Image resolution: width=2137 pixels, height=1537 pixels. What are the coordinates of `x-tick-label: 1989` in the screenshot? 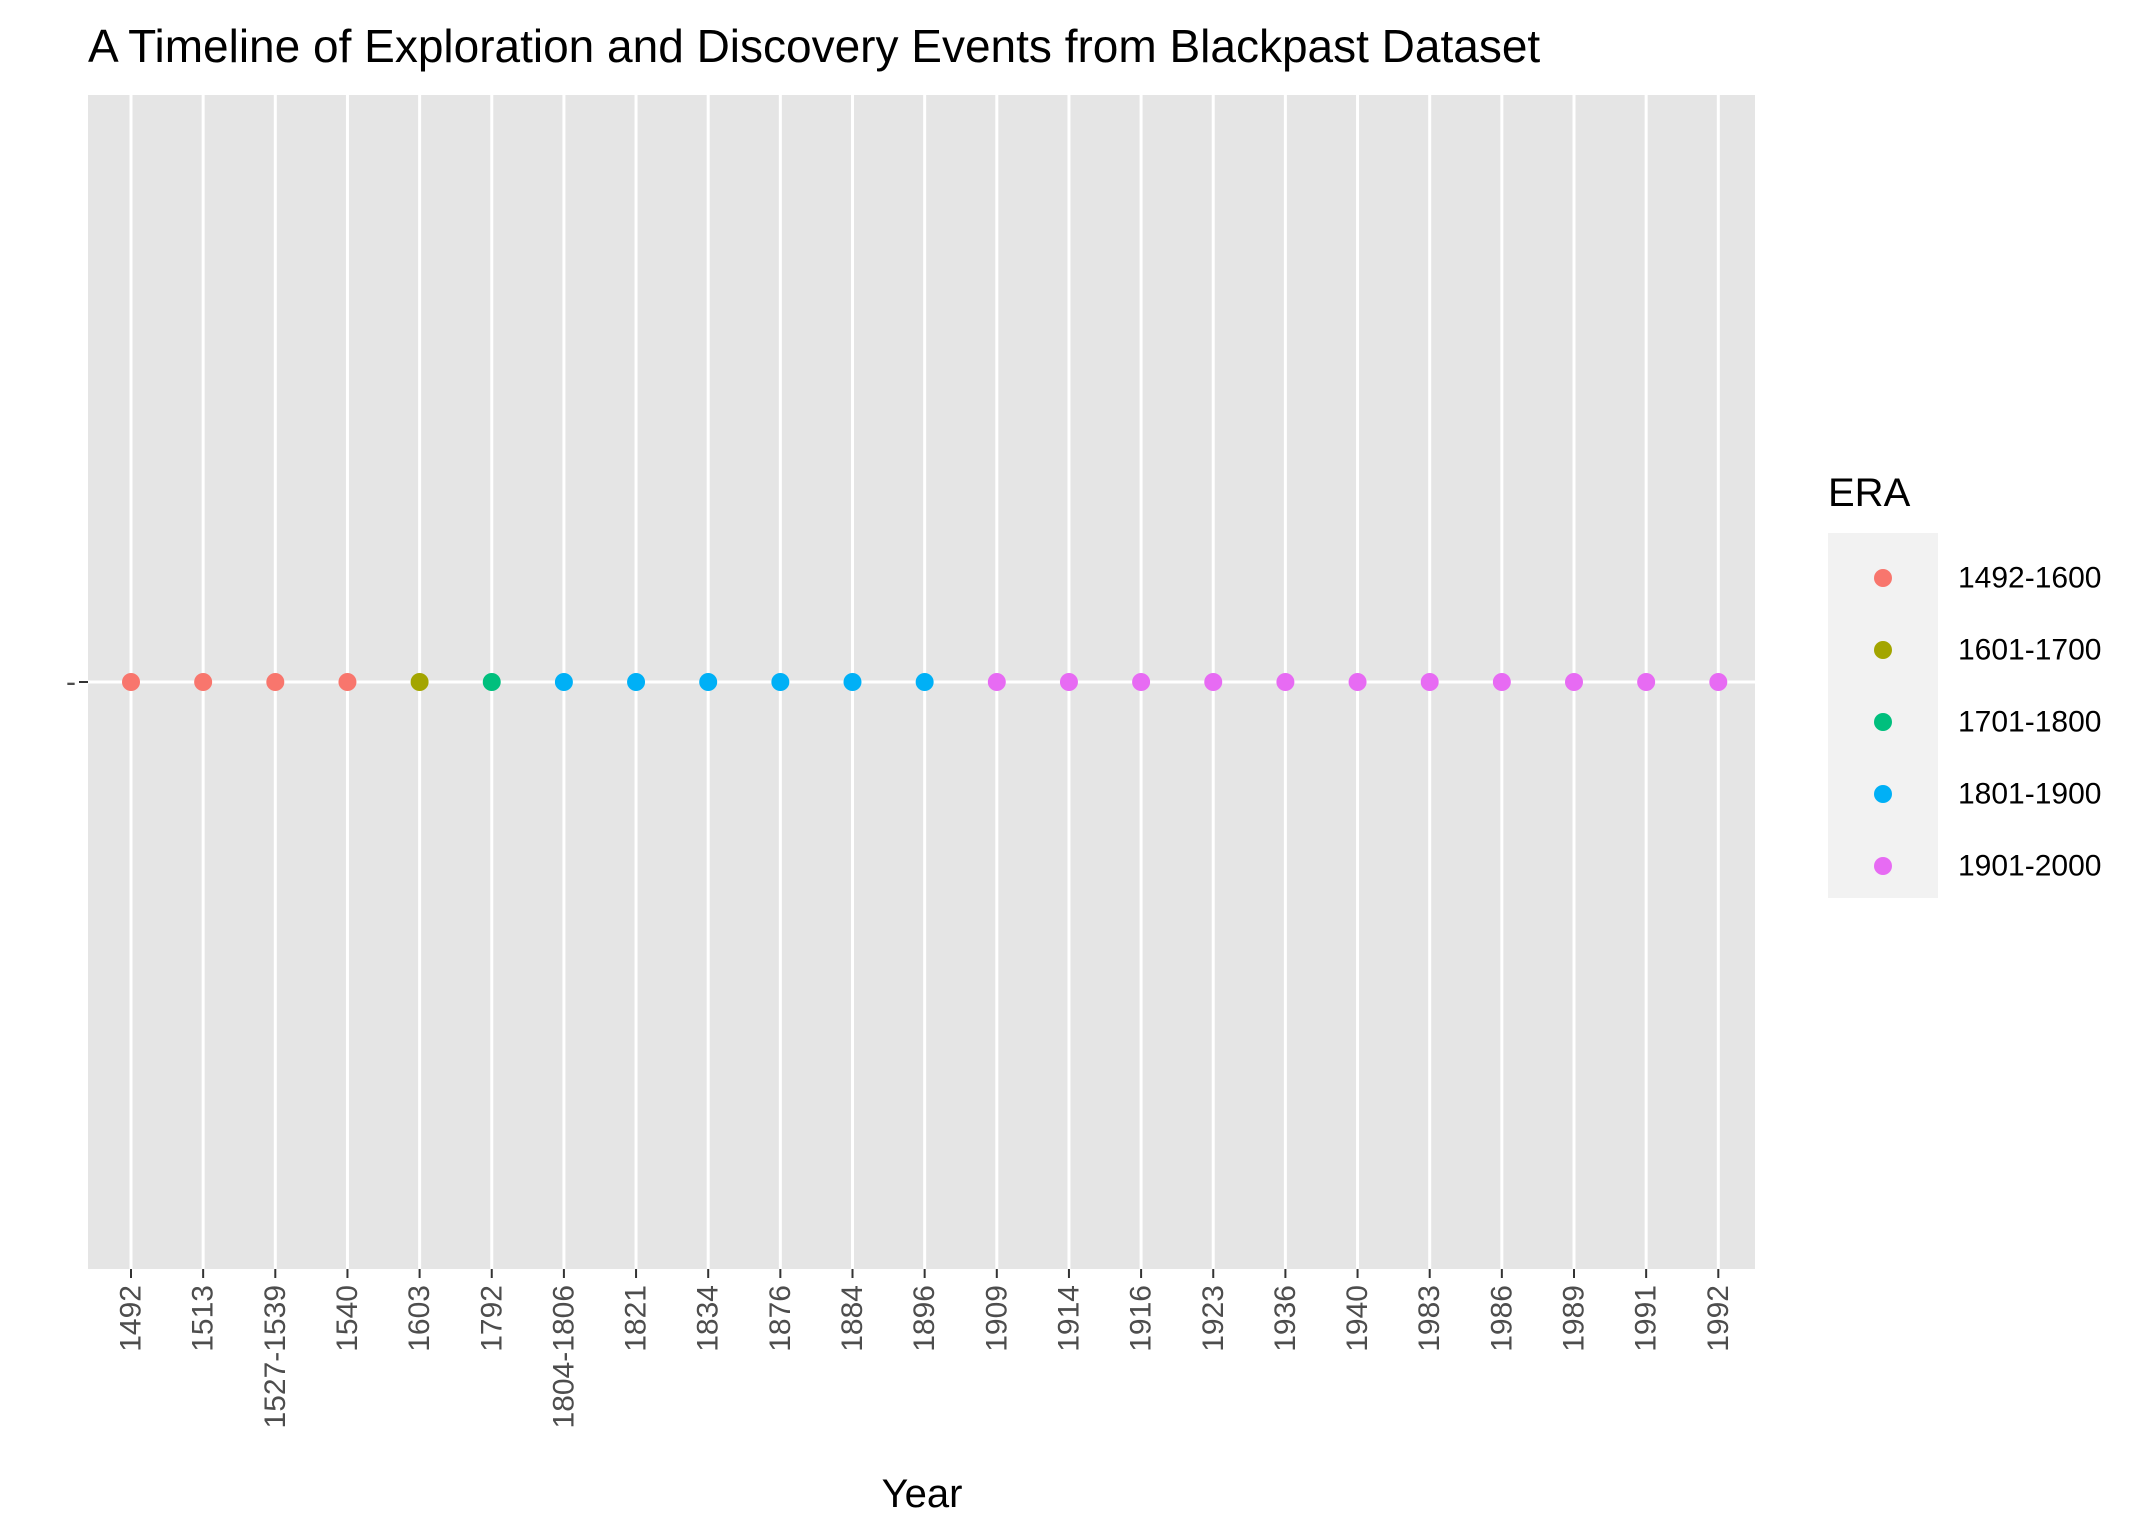 It's located at (1574, 1318).